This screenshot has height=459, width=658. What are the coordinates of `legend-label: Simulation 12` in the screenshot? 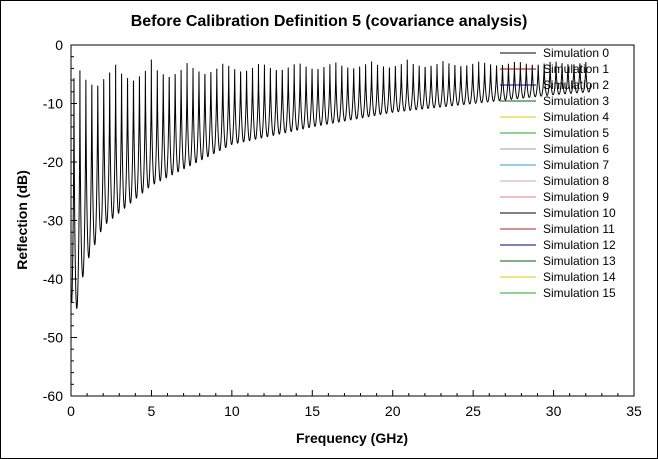 It's located at (579, 245).